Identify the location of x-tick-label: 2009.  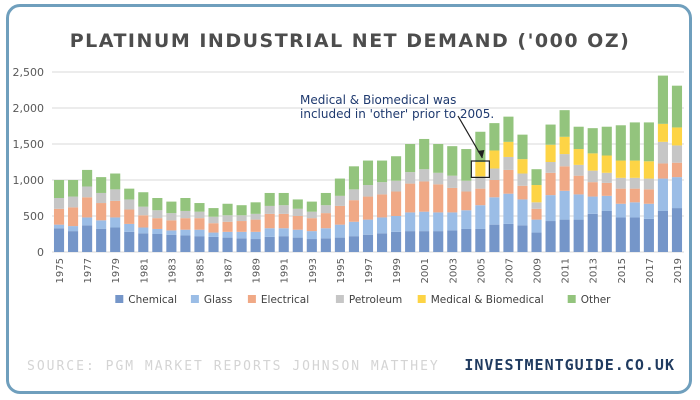
(538, 270).